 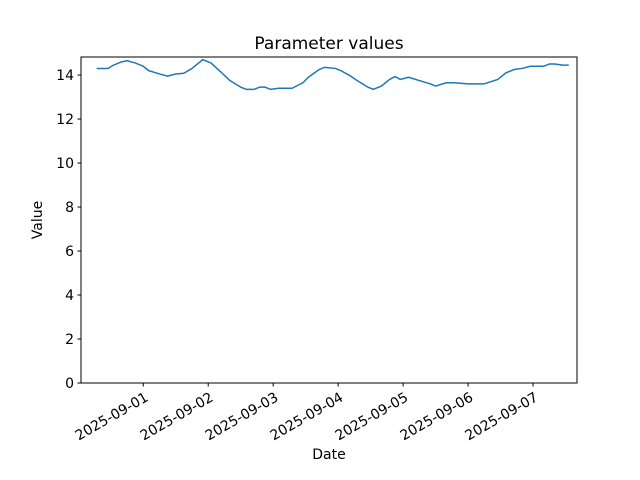 What do you see at coordinates (69, 252) in the screenshot?
I see `y-tick-label: 6` at bounding box center [69, 252].